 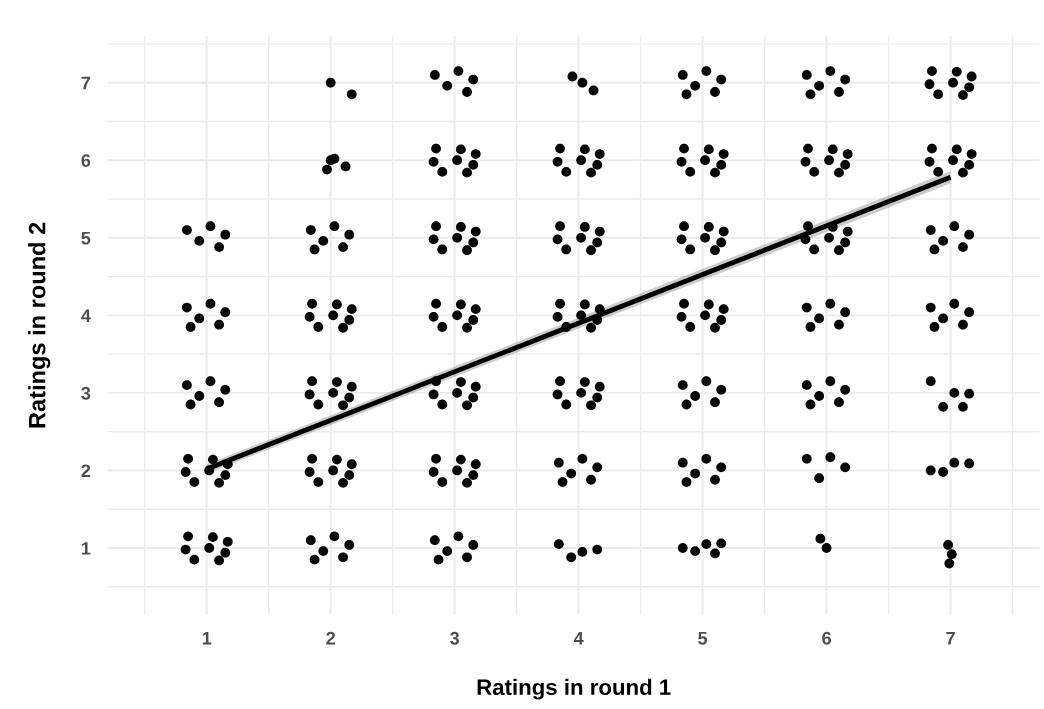 I want to click on y-tick-label: 3, so click(x=86, y=393).